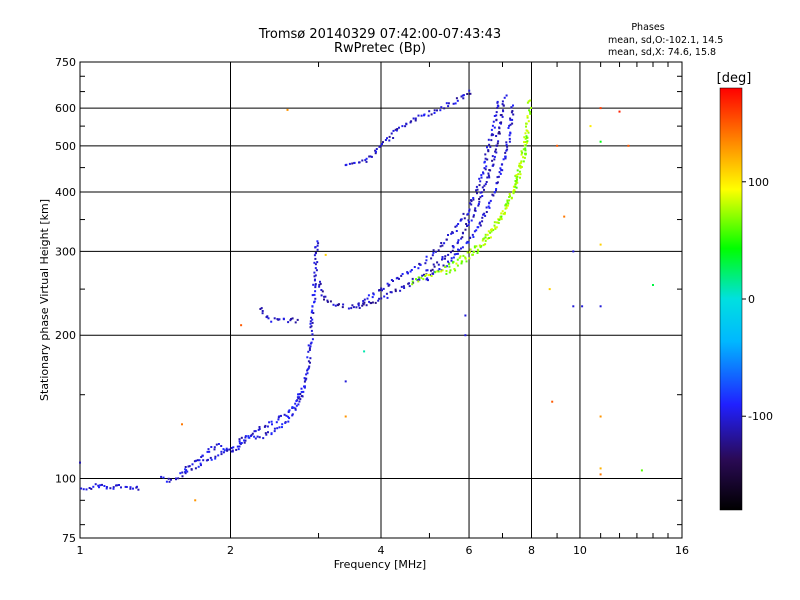 The width and height of the screenshot is (800, 600). Describe the element at coordinates (682, 550) in the screenshot. I see `x-tick-label: 16` at that location.